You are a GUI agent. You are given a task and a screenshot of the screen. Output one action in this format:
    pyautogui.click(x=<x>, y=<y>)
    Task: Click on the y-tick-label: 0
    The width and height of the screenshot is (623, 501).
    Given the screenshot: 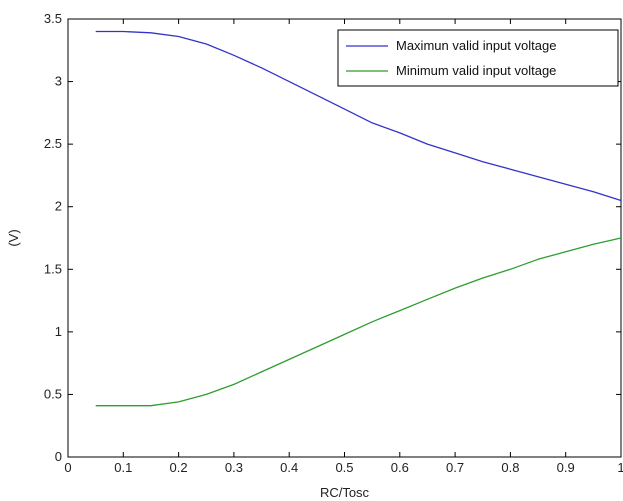 What is the action you would take?
    pyautogui.click(x=58, y=456)
    